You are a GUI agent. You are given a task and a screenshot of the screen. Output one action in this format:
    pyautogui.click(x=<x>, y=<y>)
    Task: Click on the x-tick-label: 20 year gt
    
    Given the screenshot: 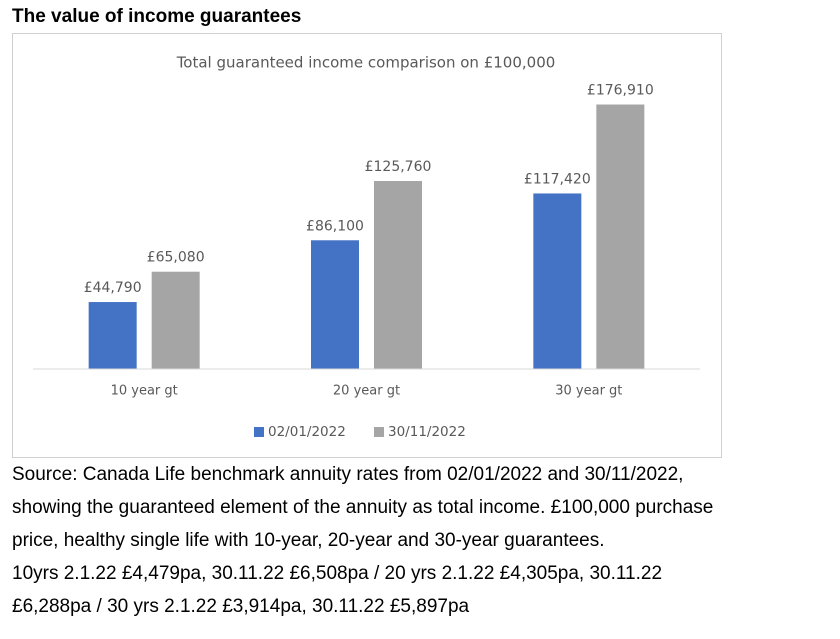 What is the action you would take?
    pyautogui.click(x=366, y=391)
    